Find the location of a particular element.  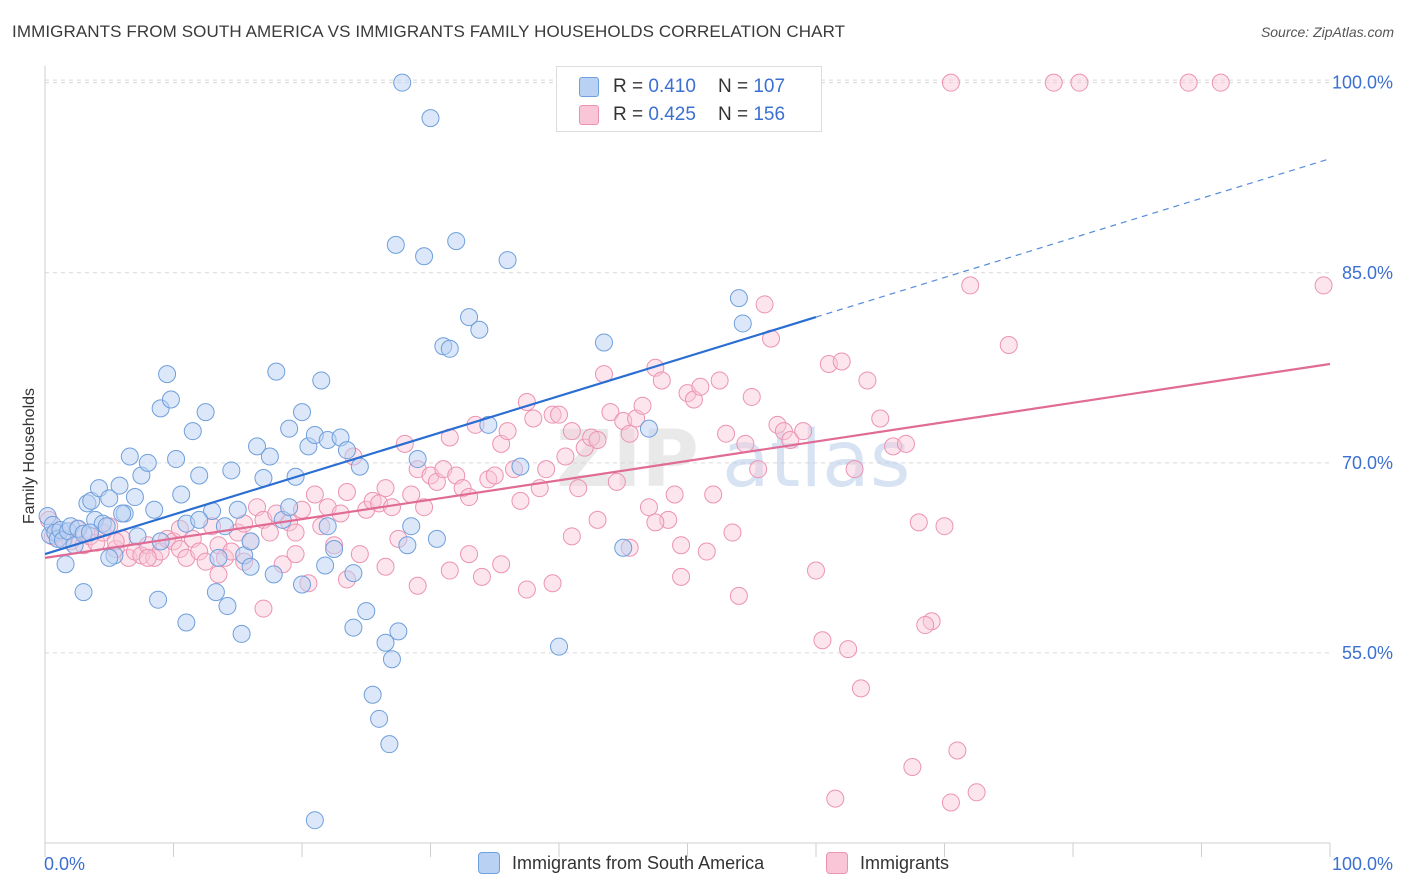

legend-item-south-america: Immigrants from South America is located at coordinates (621, 863).